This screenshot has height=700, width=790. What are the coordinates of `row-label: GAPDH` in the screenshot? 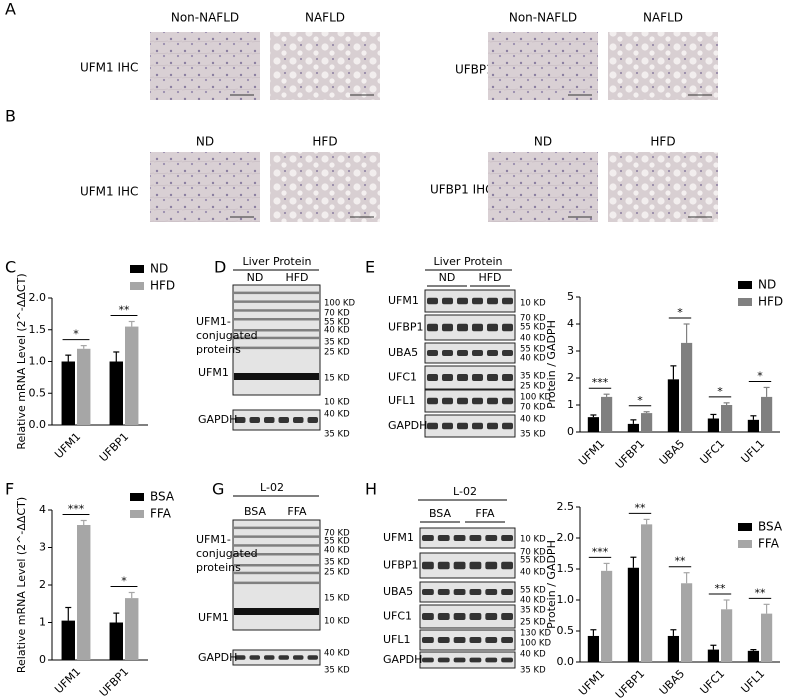 It's located at (402, 659).